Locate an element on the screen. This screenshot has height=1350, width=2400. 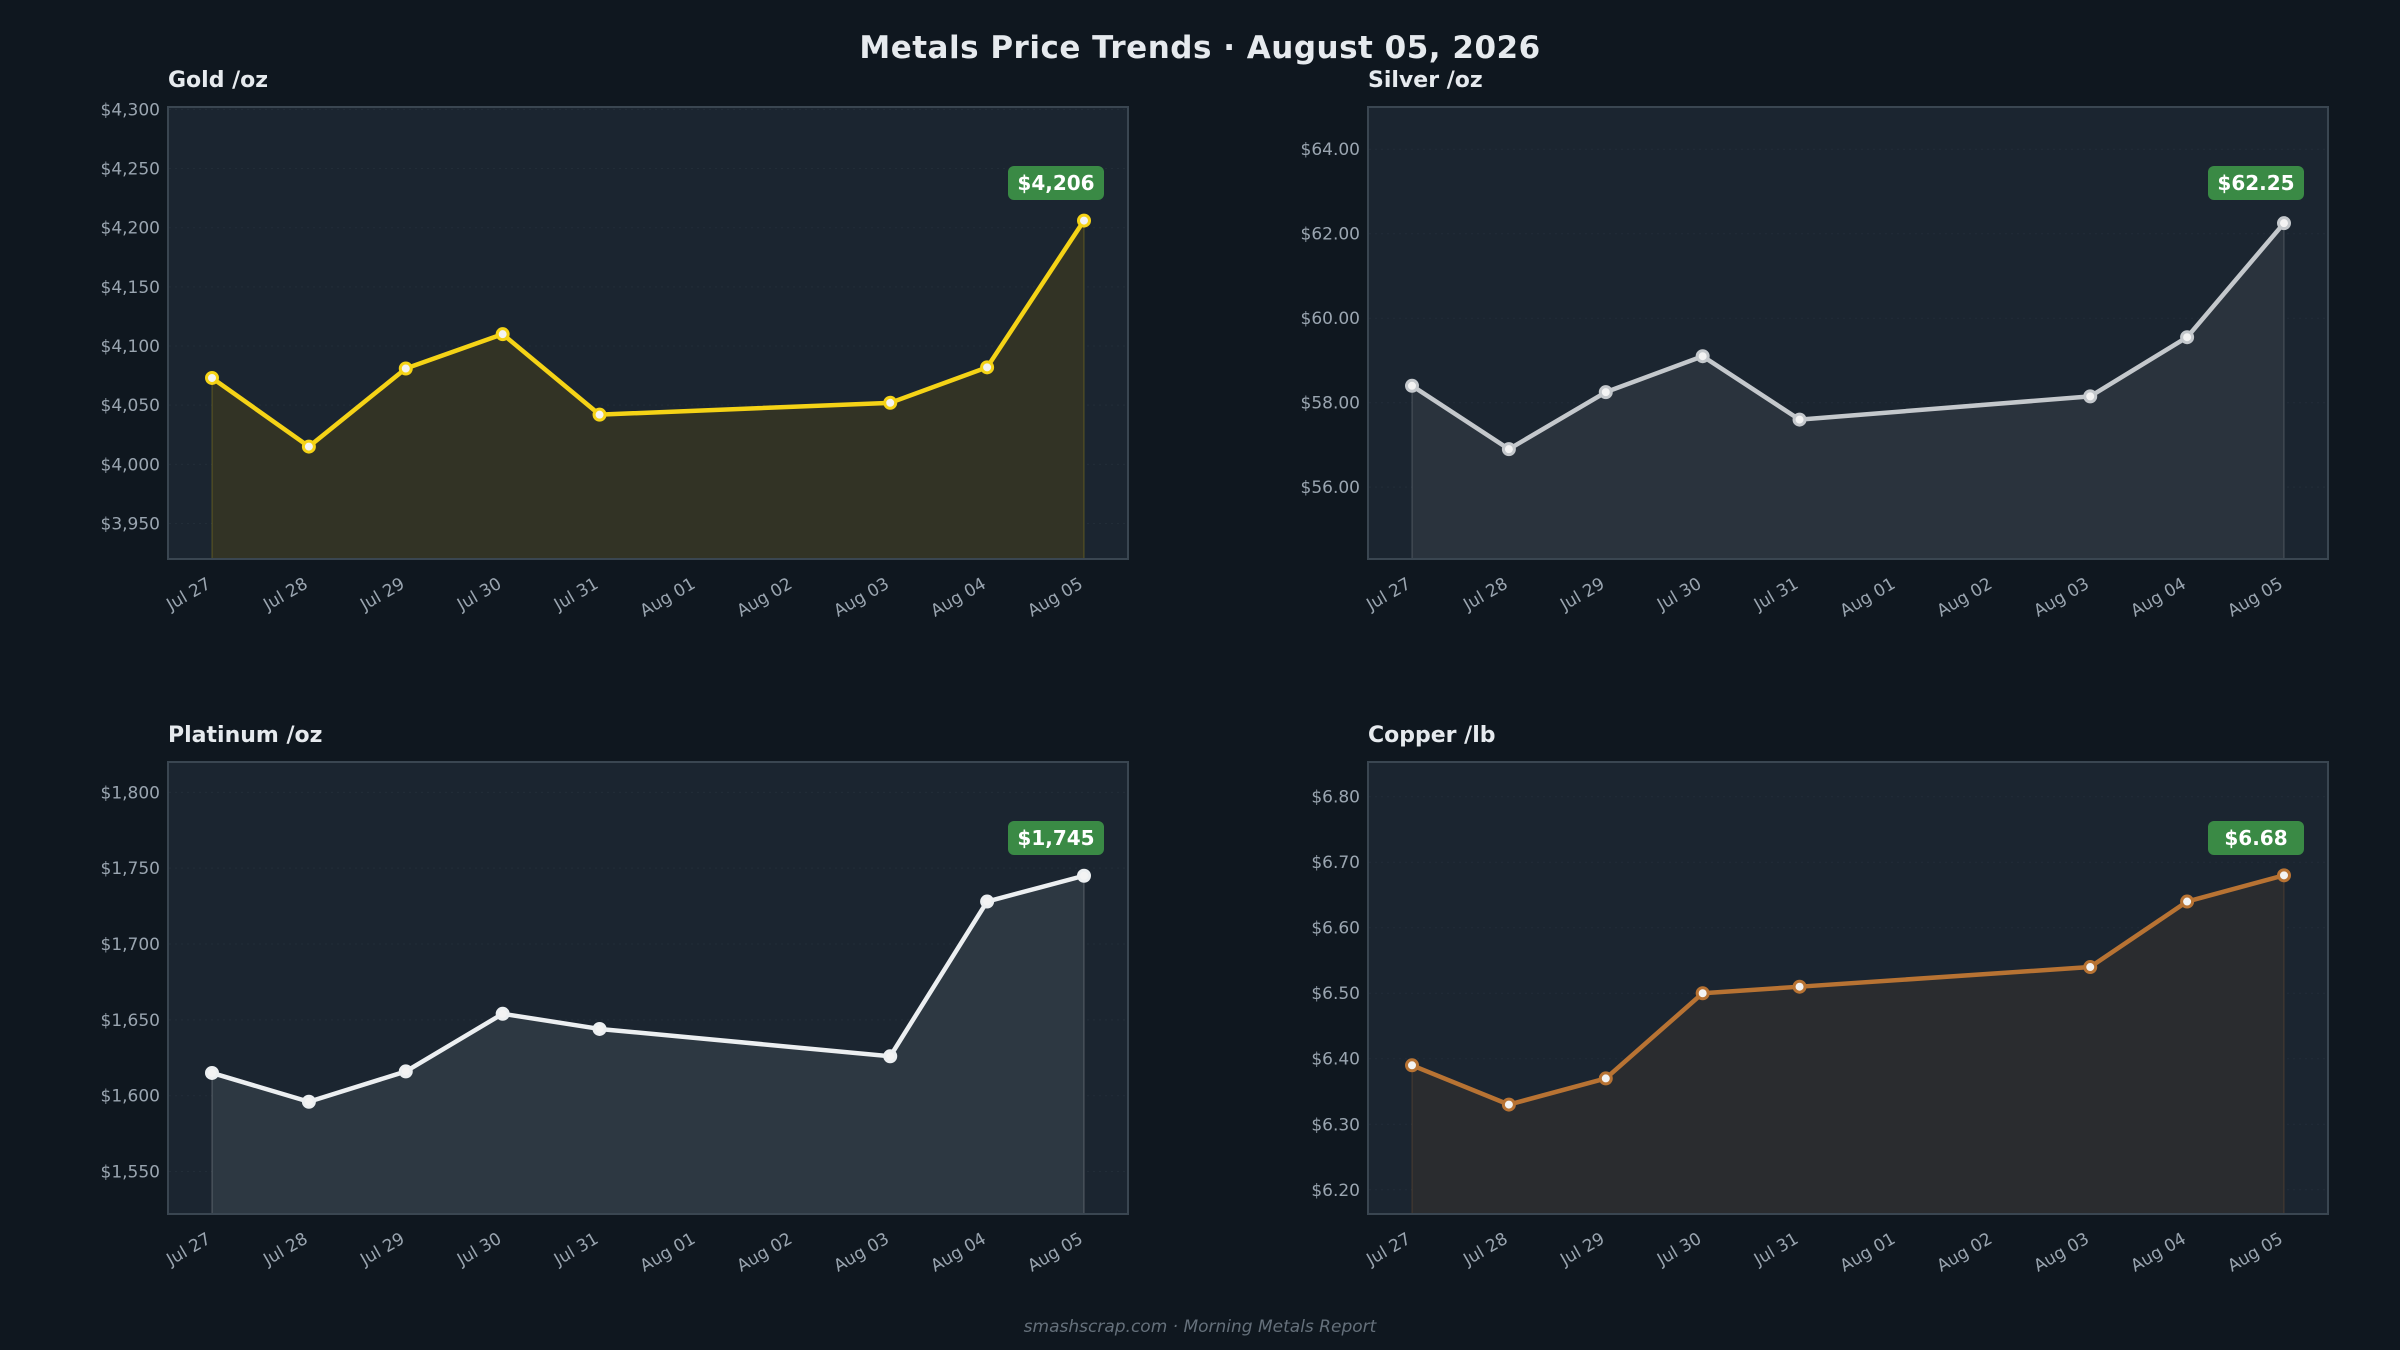
badge-label: $6.68 is located at coordinates (2255, 838).